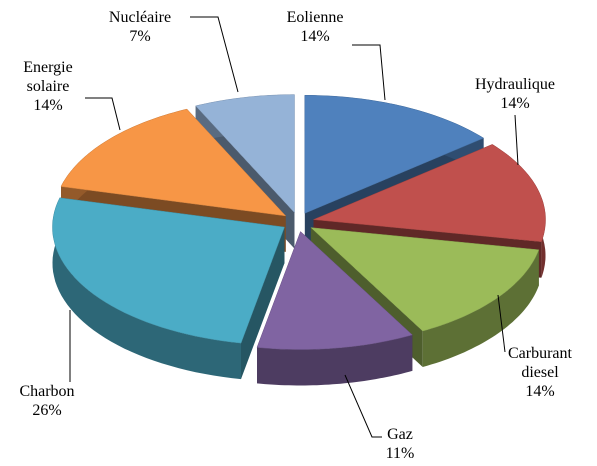 Image resolution: width=597 pixels, height=466 pixels. I want to click on slice-label: Charbon 26%, so click(47, 401).